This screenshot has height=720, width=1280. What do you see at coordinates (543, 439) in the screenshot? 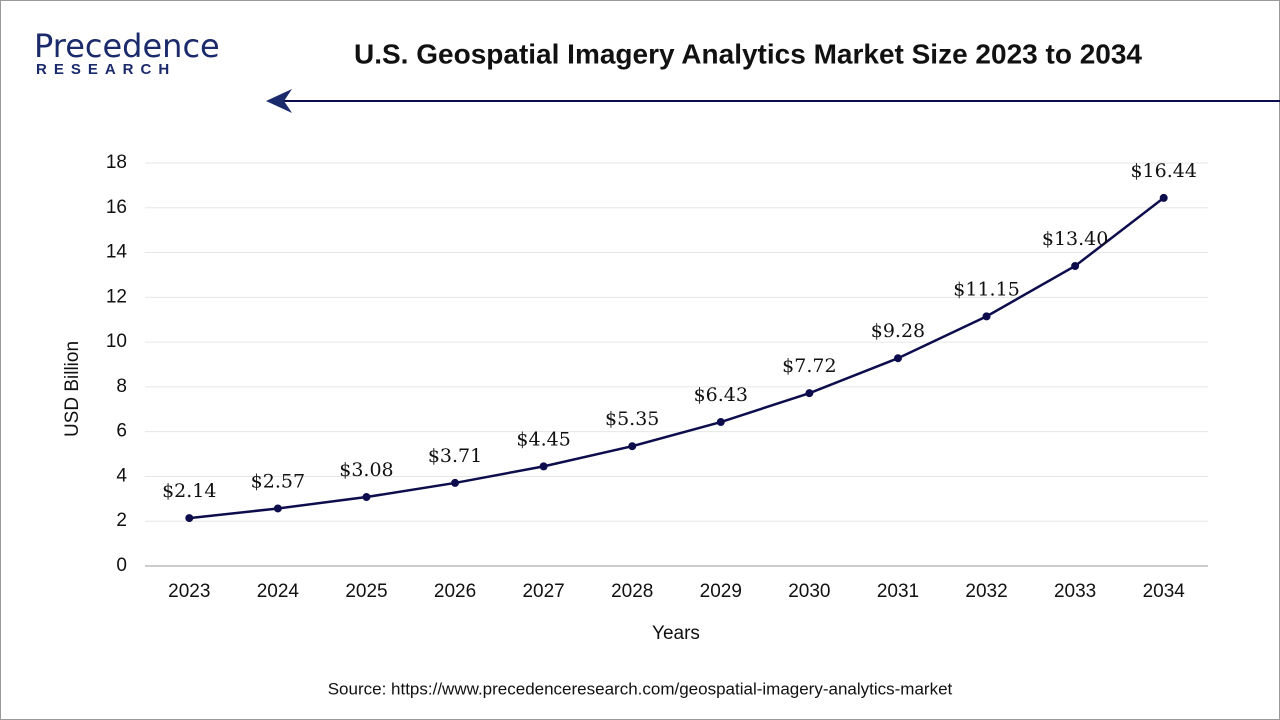
I see `data-label: $4.45` at bounding box center [543, 439].